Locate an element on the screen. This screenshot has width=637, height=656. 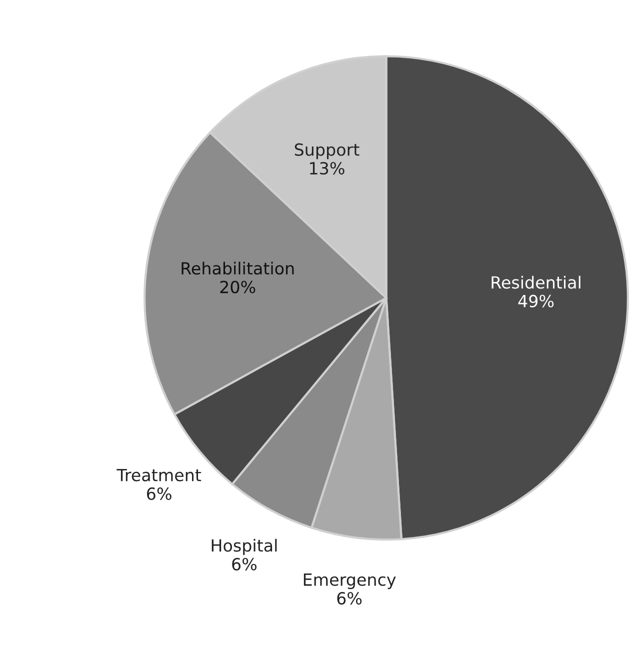
slice-label: Emergency is located at coordinates (350, 582).